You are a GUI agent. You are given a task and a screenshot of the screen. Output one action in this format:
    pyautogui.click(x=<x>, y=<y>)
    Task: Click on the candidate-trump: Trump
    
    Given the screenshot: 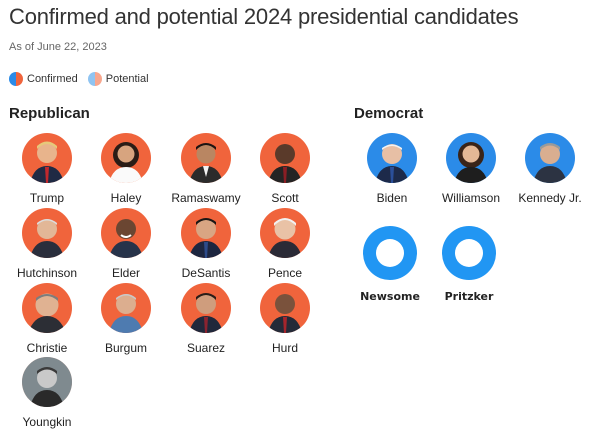 What is the action you would take?
    pyautogui.click(x=47, y=169)
    